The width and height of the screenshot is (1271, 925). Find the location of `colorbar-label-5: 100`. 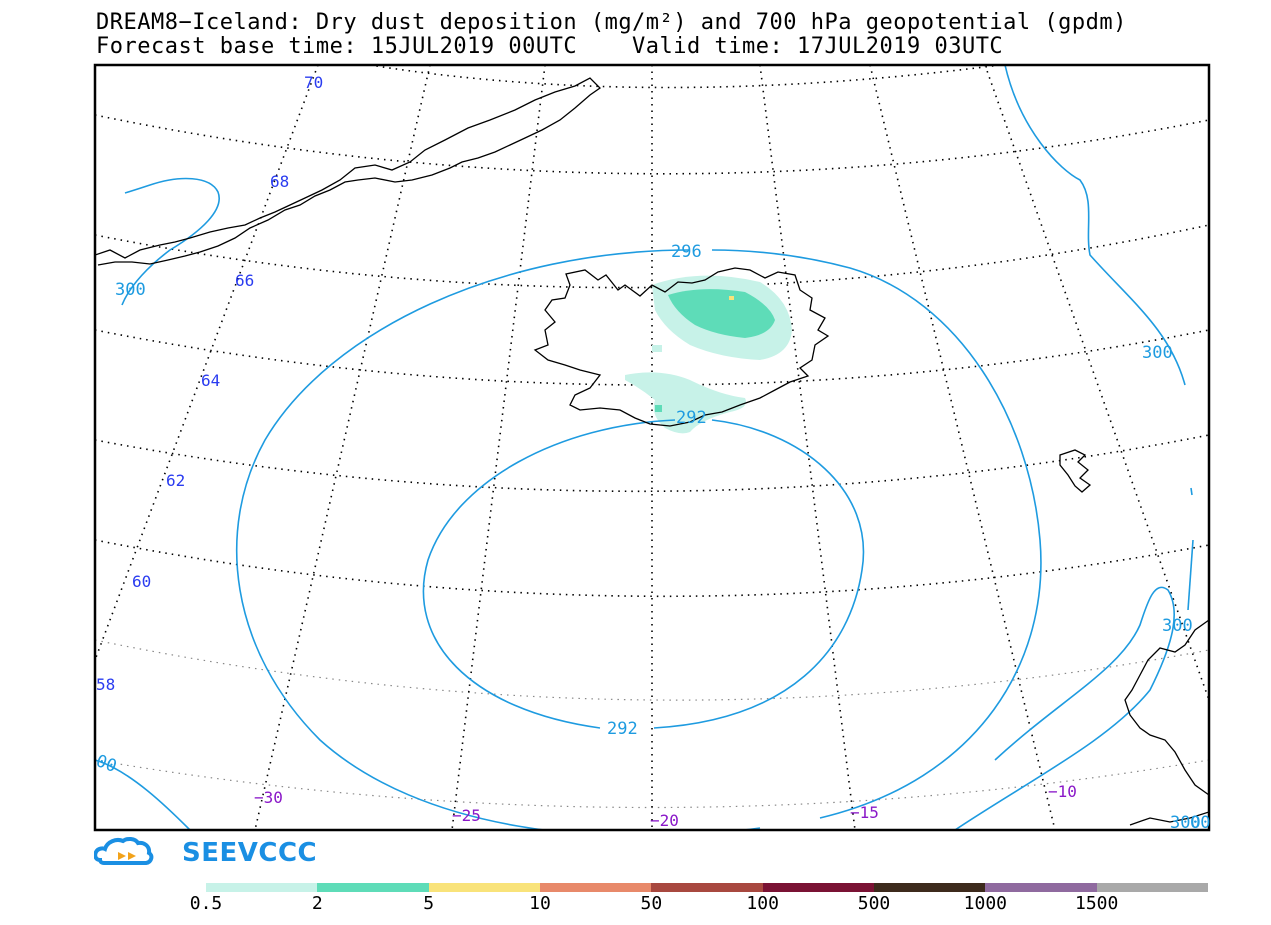

colorbar-label-5: 100 is located at coordinates (762, 903).